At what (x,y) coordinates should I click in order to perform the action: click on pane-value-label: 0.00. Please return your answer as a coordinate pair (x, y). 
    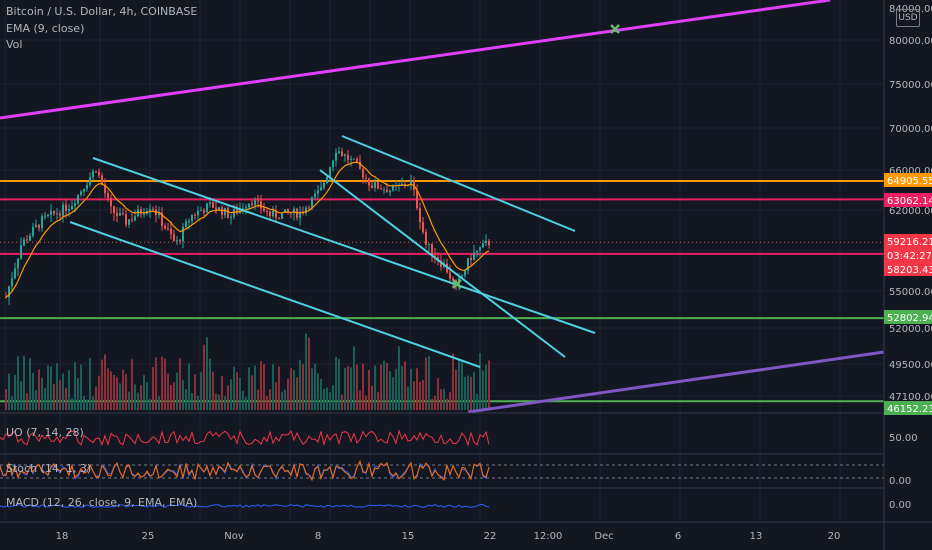
    Looking at the image, I should click on (900, 505).